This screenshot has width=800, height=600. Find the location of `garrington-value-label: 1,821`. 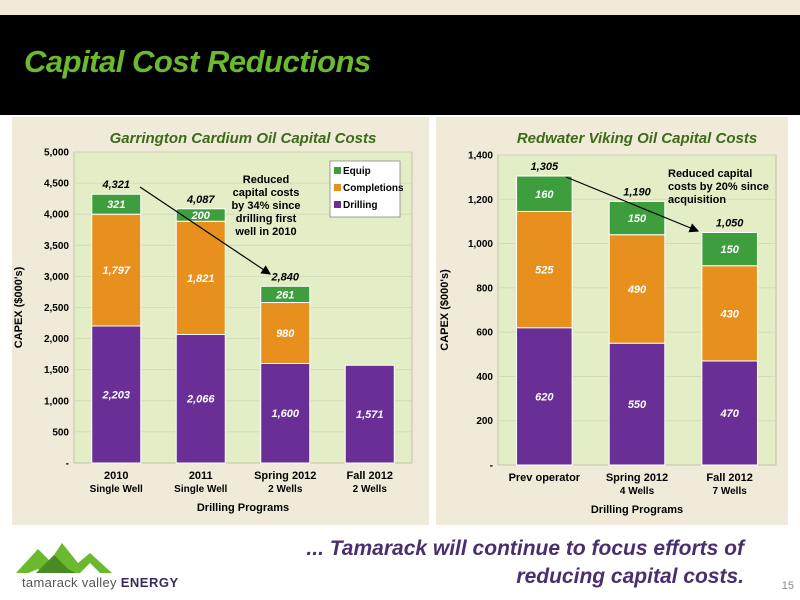

garrington-value-label: 1,821 is located at coordinates (201, 279).